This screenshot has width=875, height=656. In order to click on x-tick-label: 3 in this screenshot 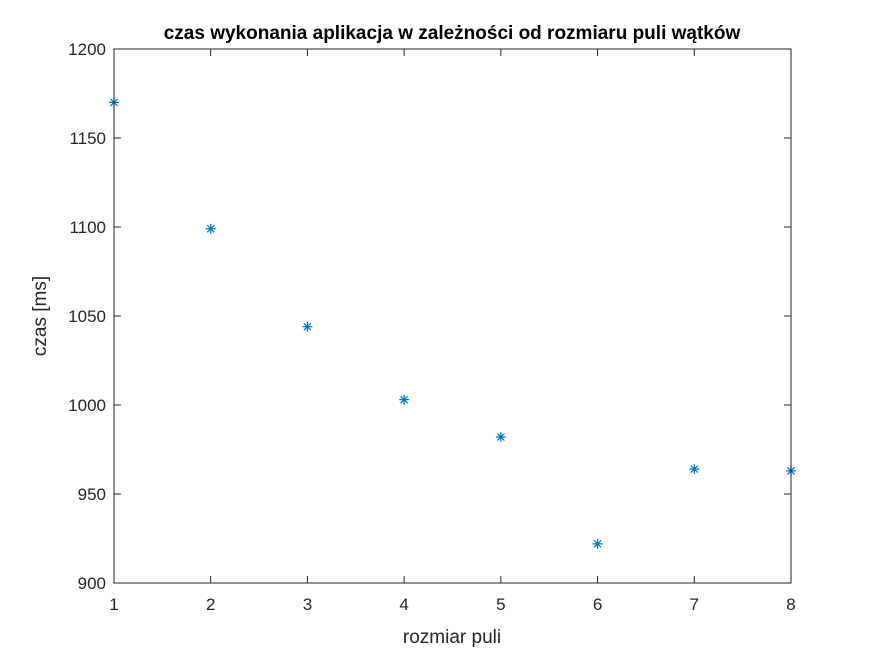, I will do `click(307, 604)`.